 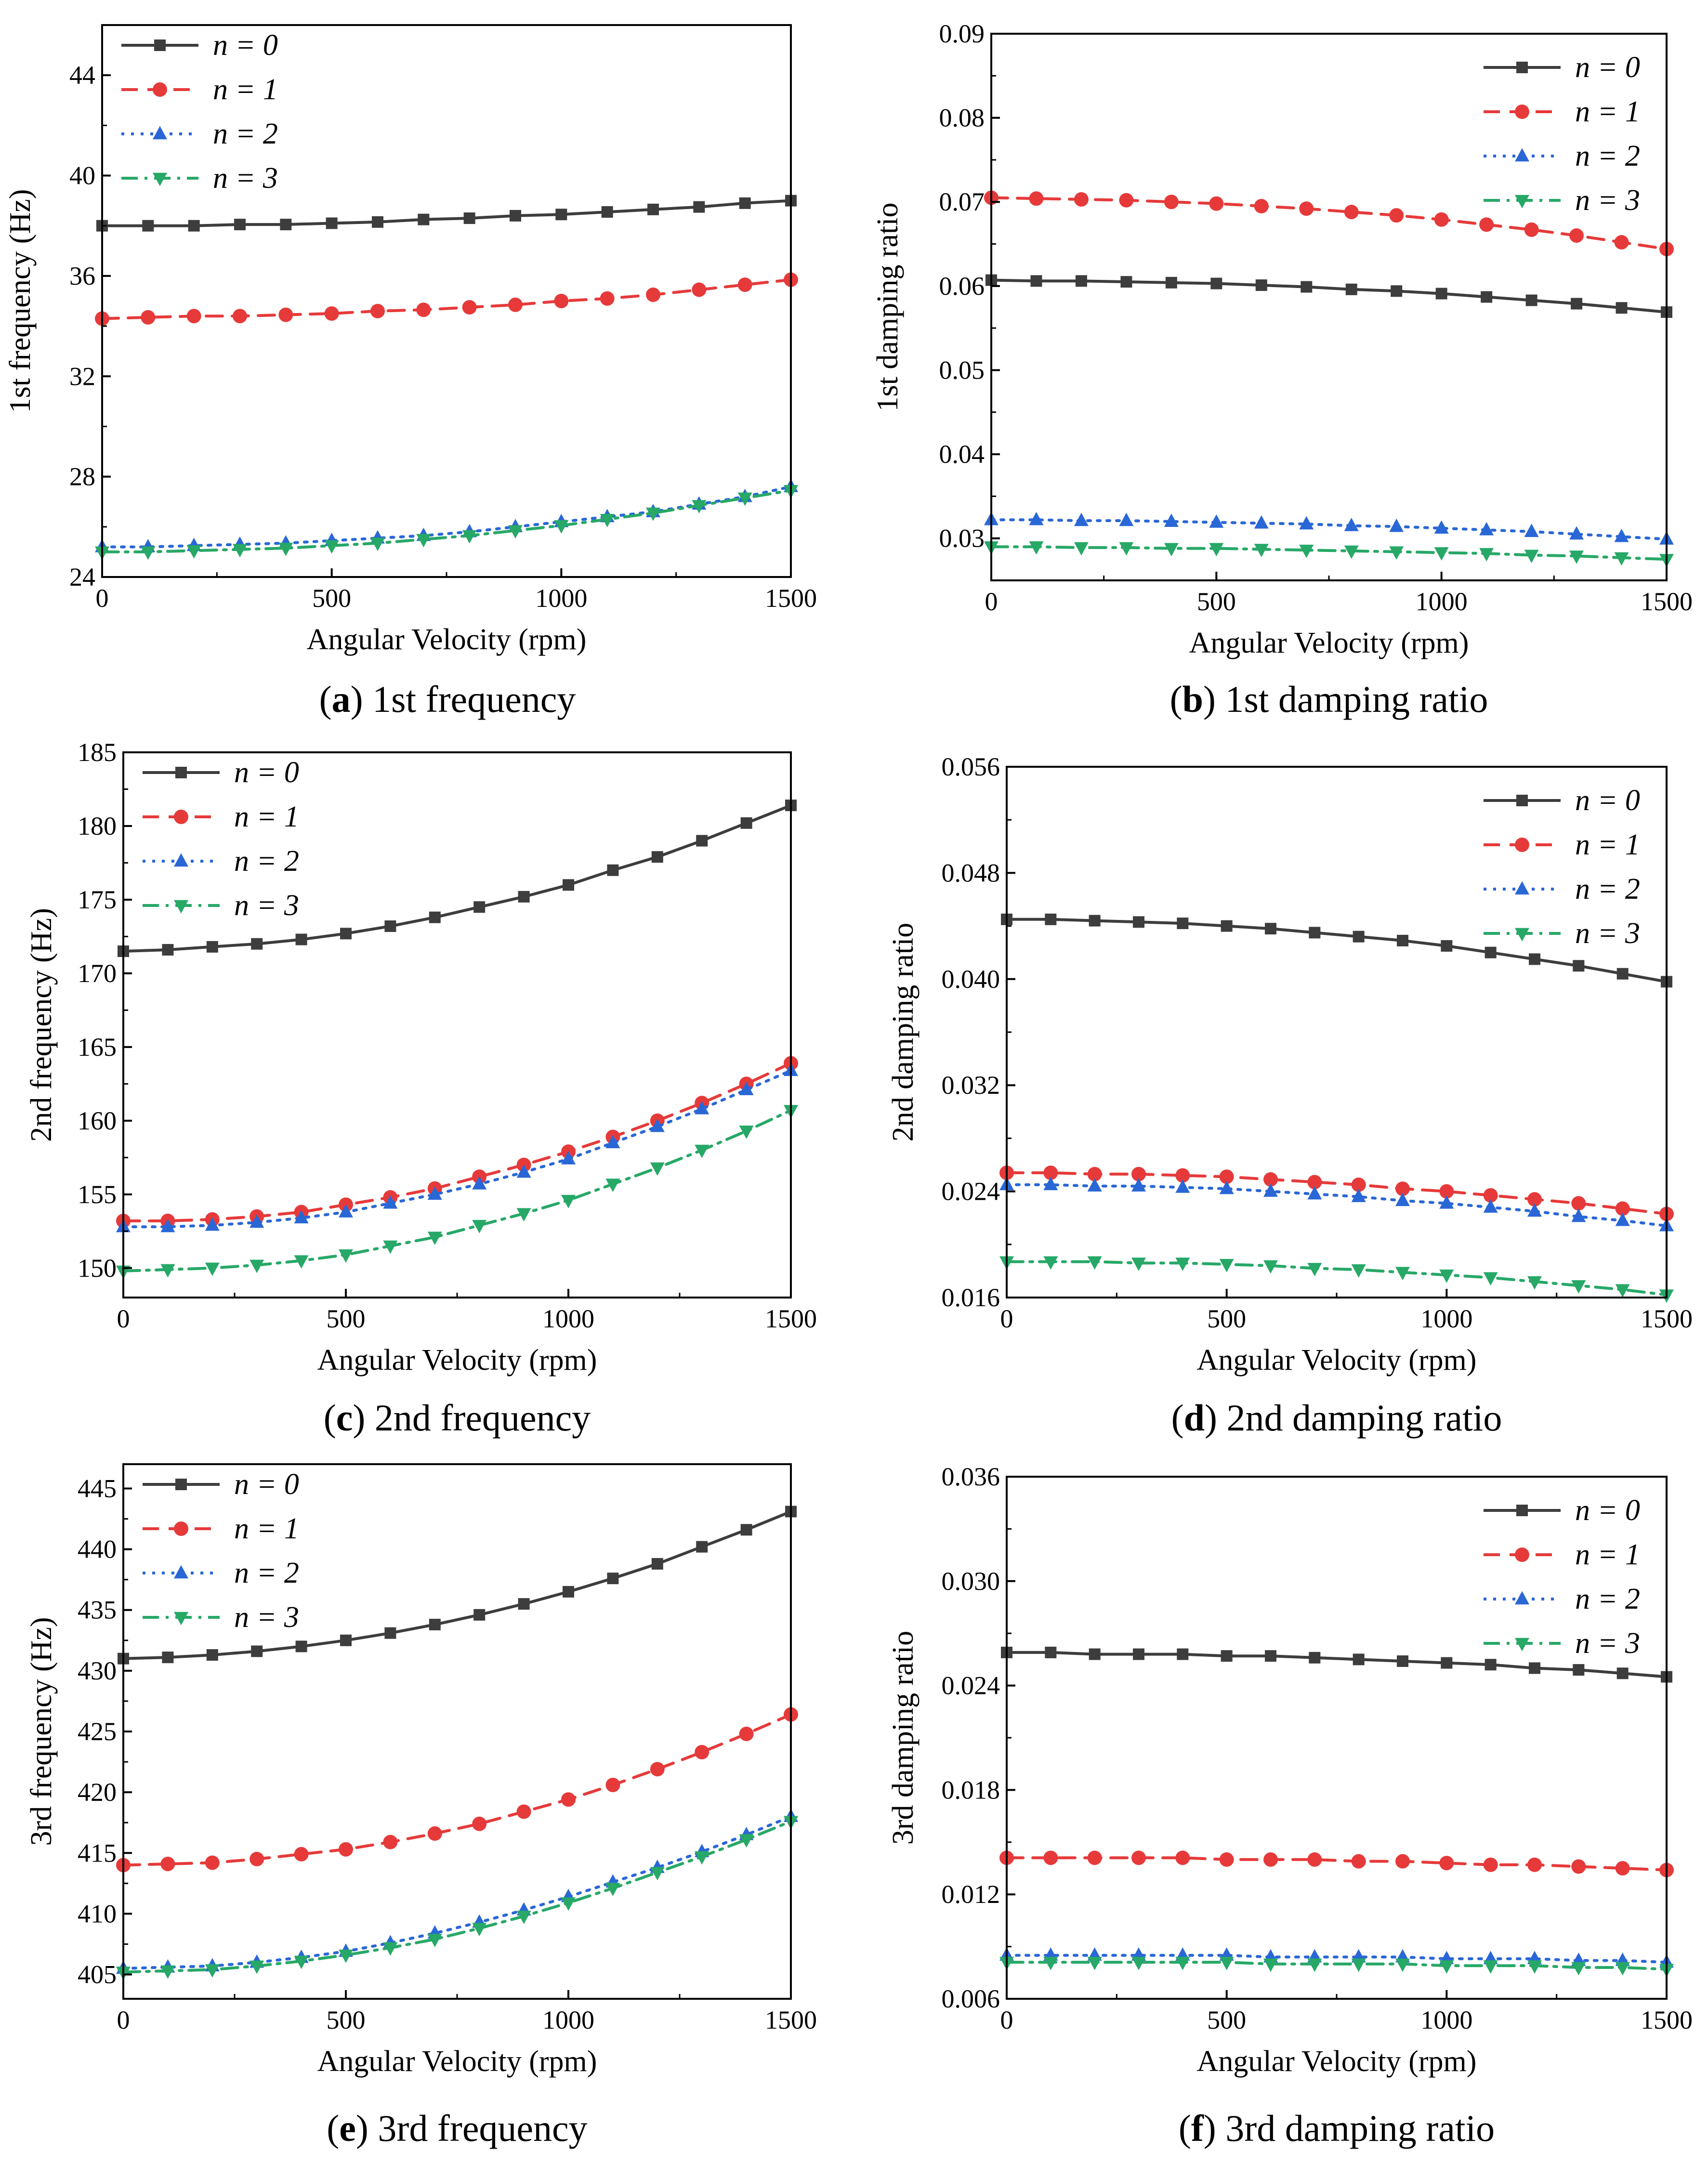 What do you see at coordinates (1177, 1418) in the screenshot?
I see `caption-paren: (` at bounding box center [1177, 1418].